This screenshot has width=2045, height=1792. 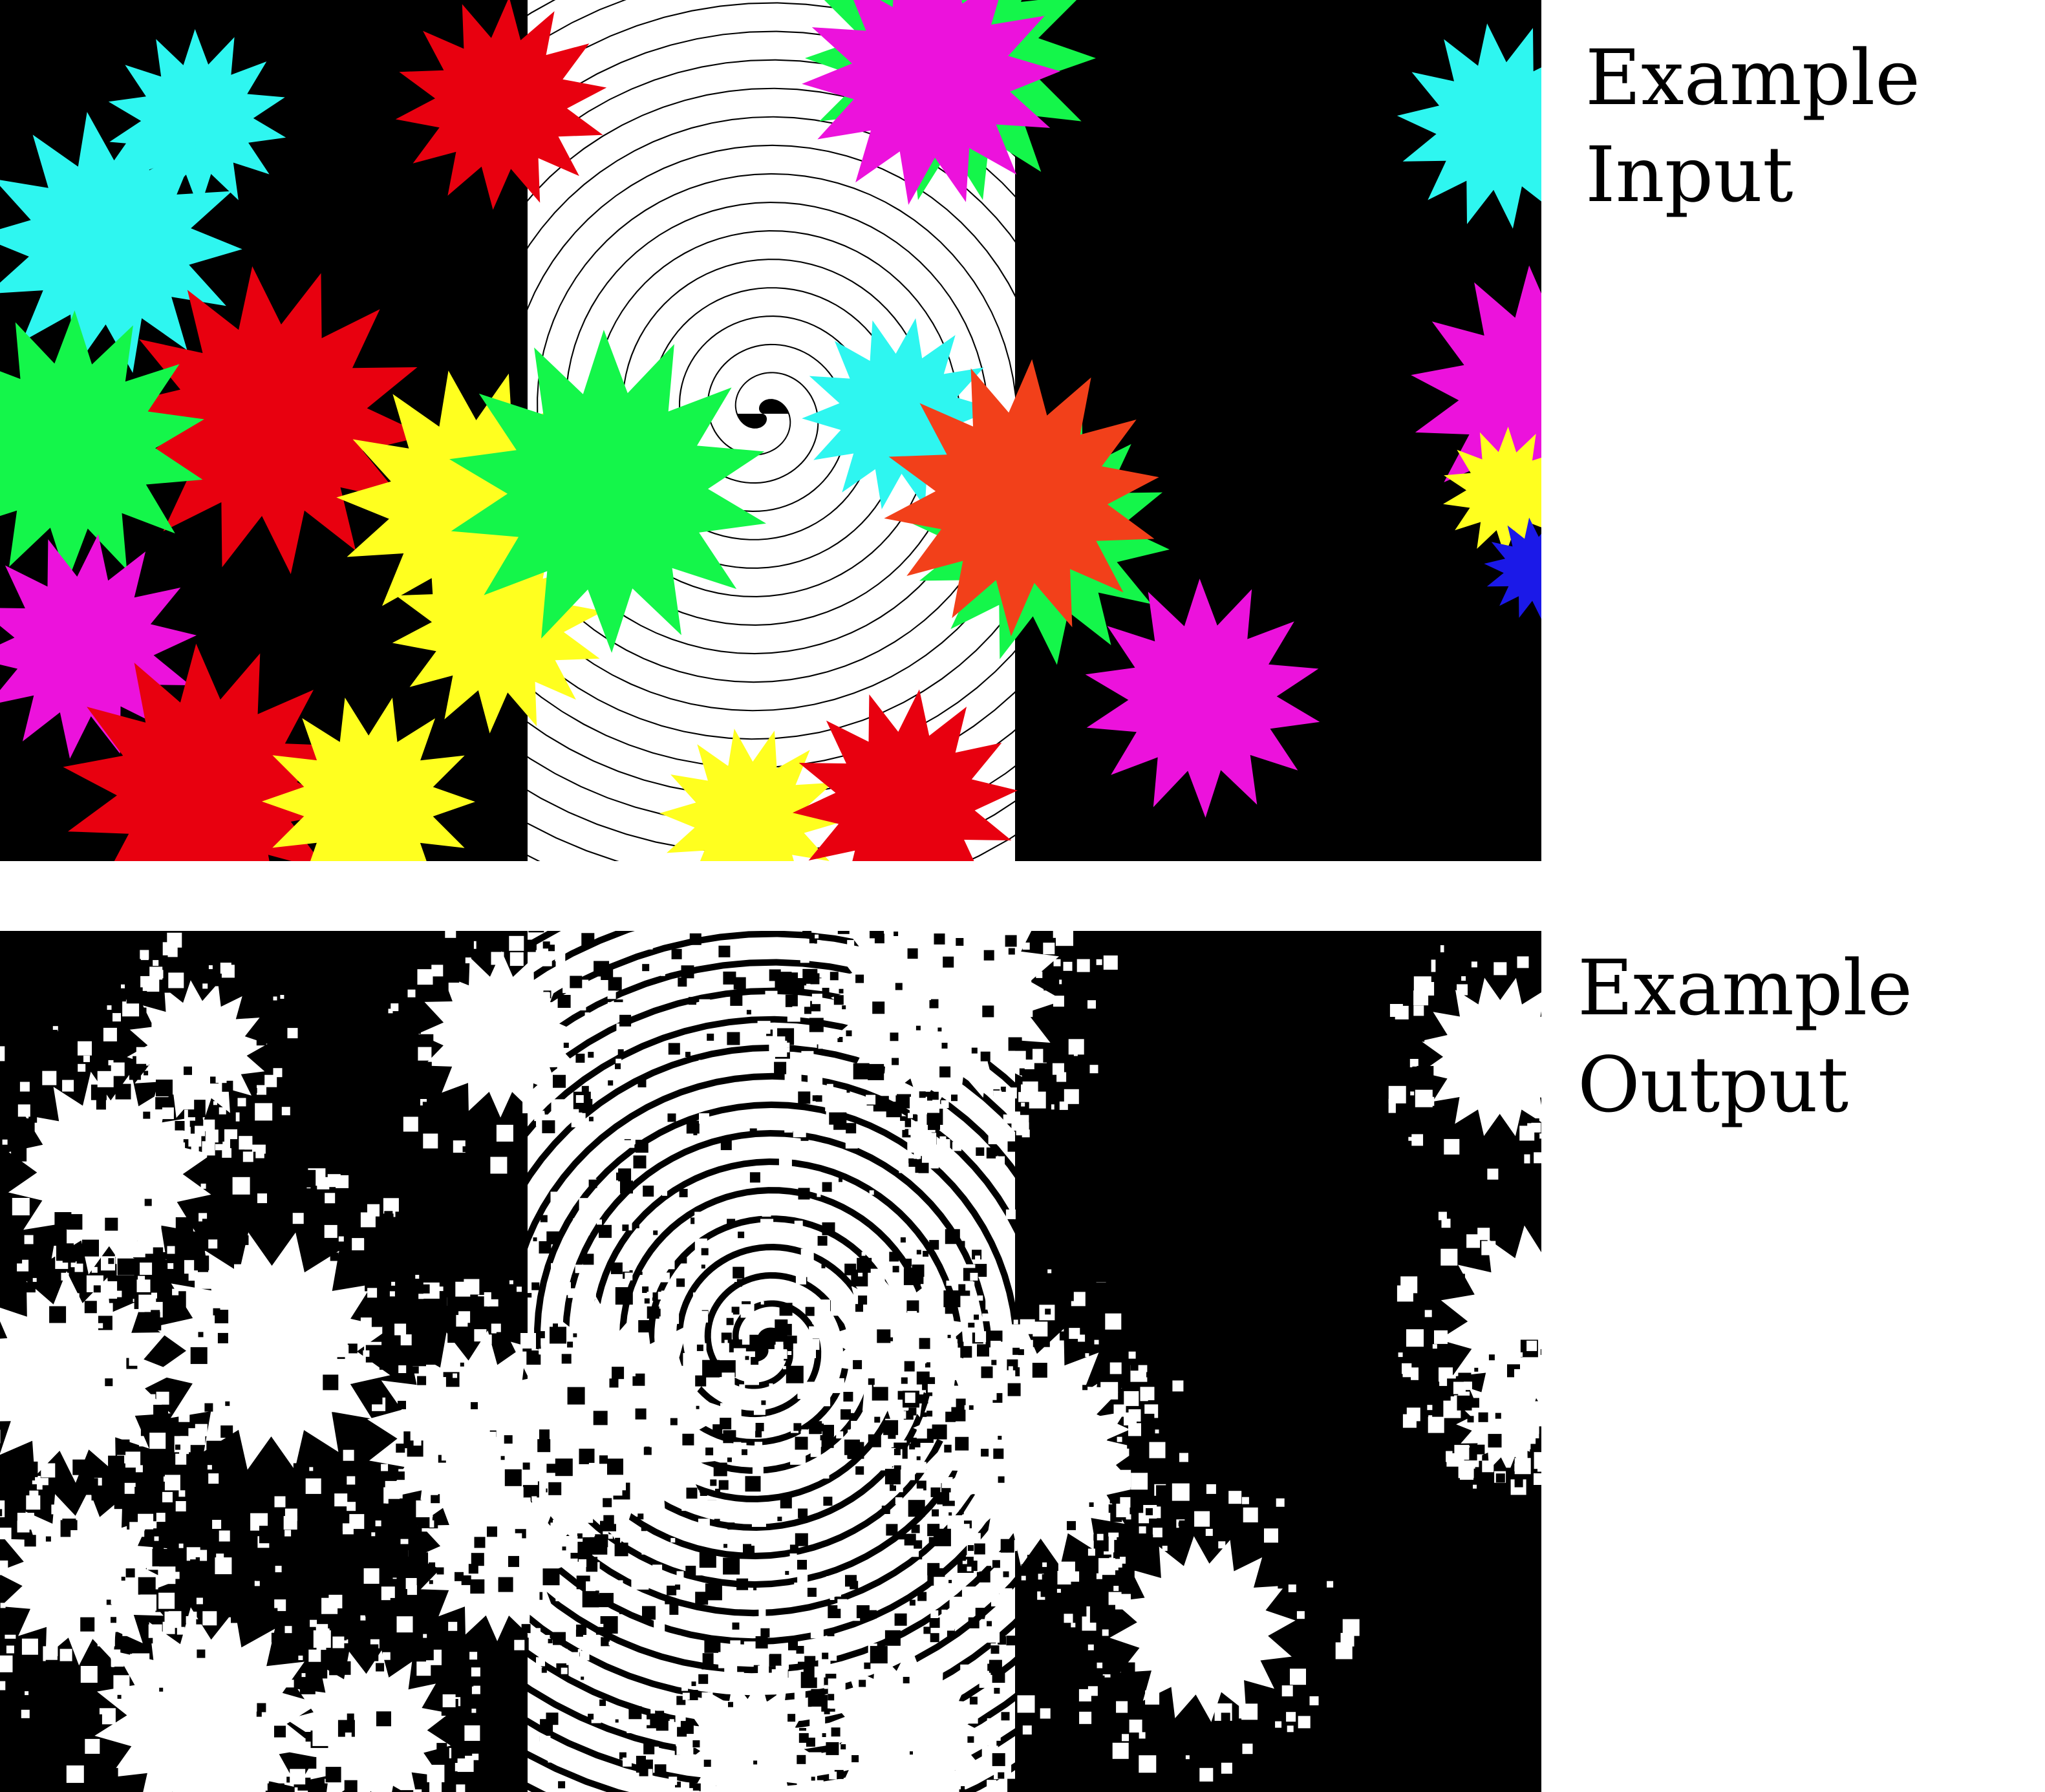 I want to click on output-caption-line2: Output, so click(x=1745, y=1084).